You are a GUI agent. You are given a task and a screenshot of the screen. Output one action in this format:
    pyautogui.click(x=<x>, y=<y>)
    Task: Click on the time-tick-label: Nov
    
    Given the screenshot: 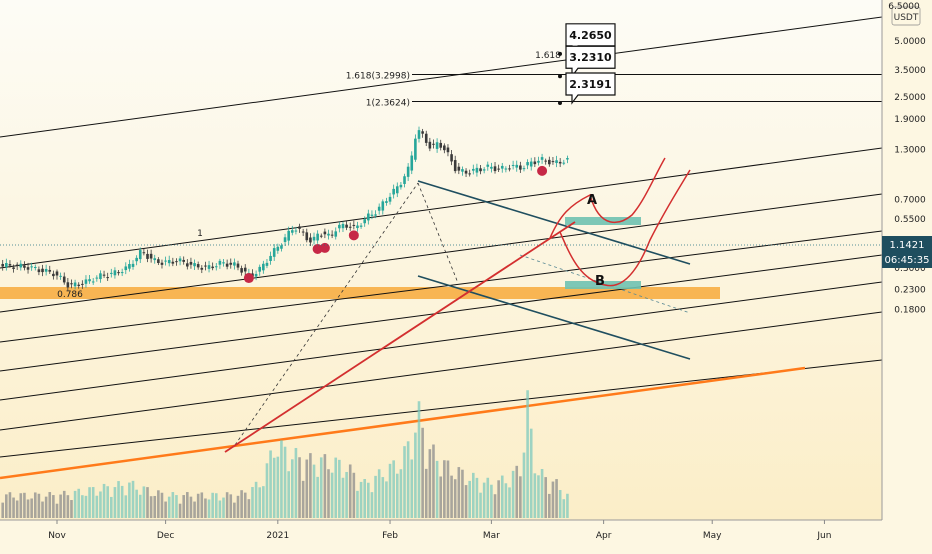 What is the action you would take?
    pyautogui.click(x=57, y=536)
    